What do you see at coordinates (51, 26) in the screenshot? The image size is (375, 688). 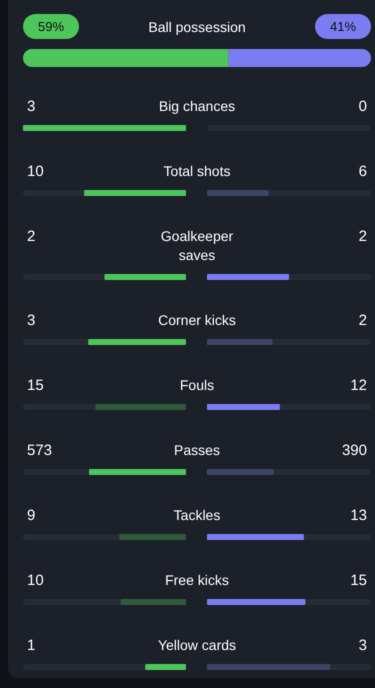 I see `data-label: 59%` at bounding box center [51, 26].